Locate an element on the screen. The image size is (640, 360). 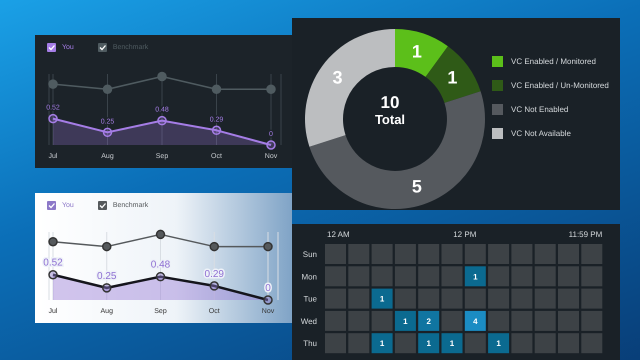
text: 10 is located at coordinates (390, 102).